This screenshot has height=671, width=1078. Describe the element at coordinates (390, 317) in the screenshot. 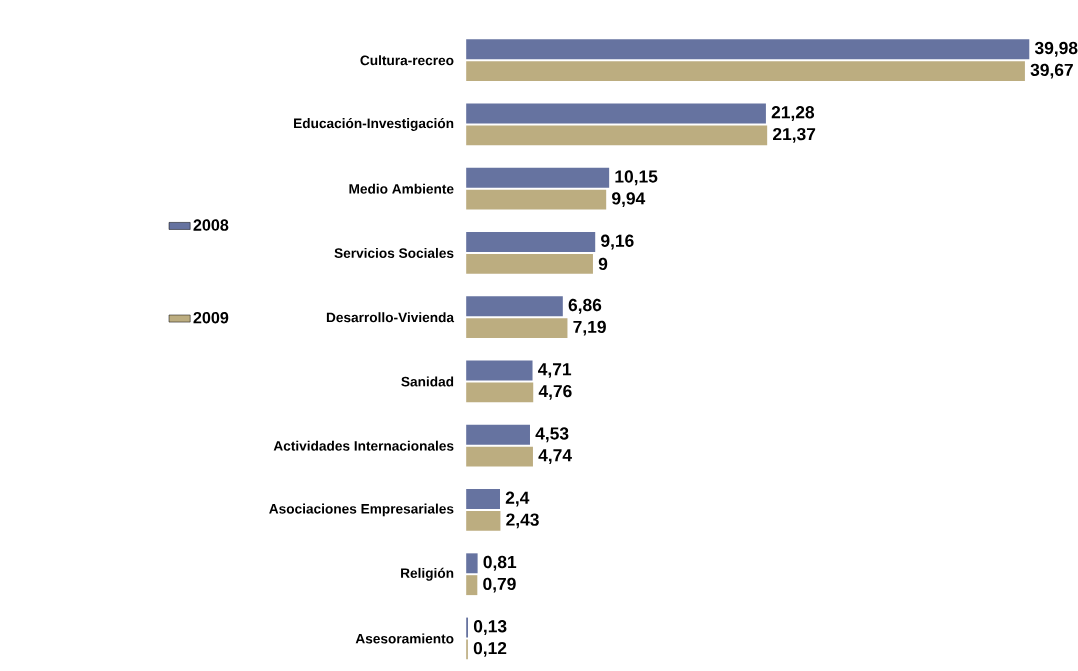

I see `y-tick-label: Desarrollo-Vivienda` at that location.